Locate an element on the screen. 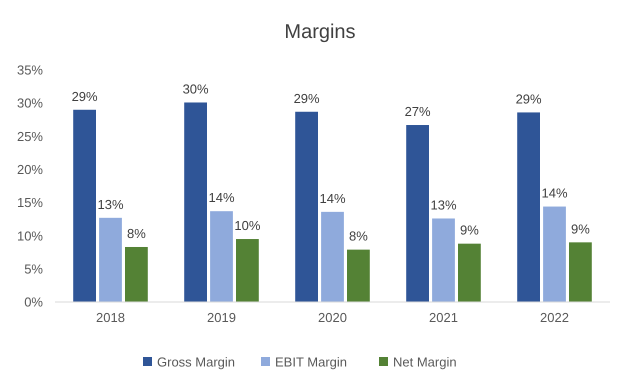 The height and width of the screenshot is (384, 640). legend-label: EBIT Margin is located at coordinates (311, 362).